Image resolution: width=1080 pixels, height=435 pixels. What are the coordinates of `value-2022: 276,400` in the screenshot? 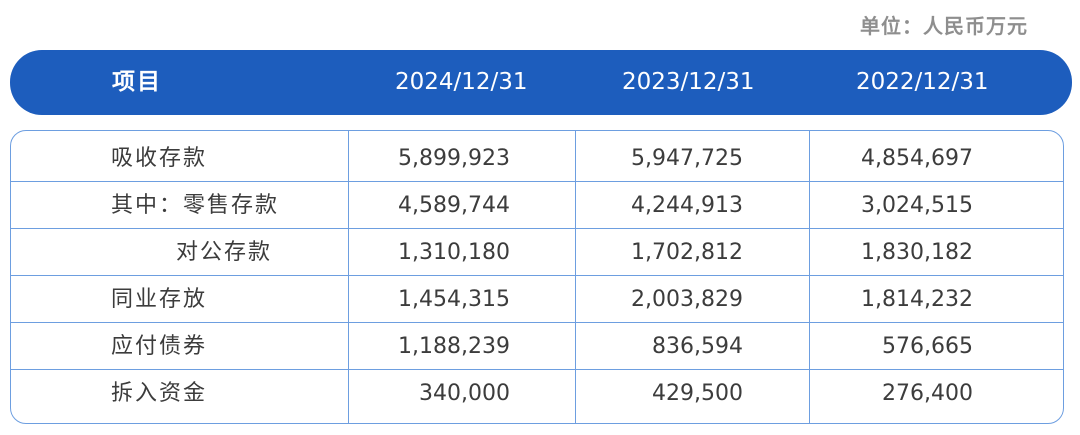 It's located at (927, 393).